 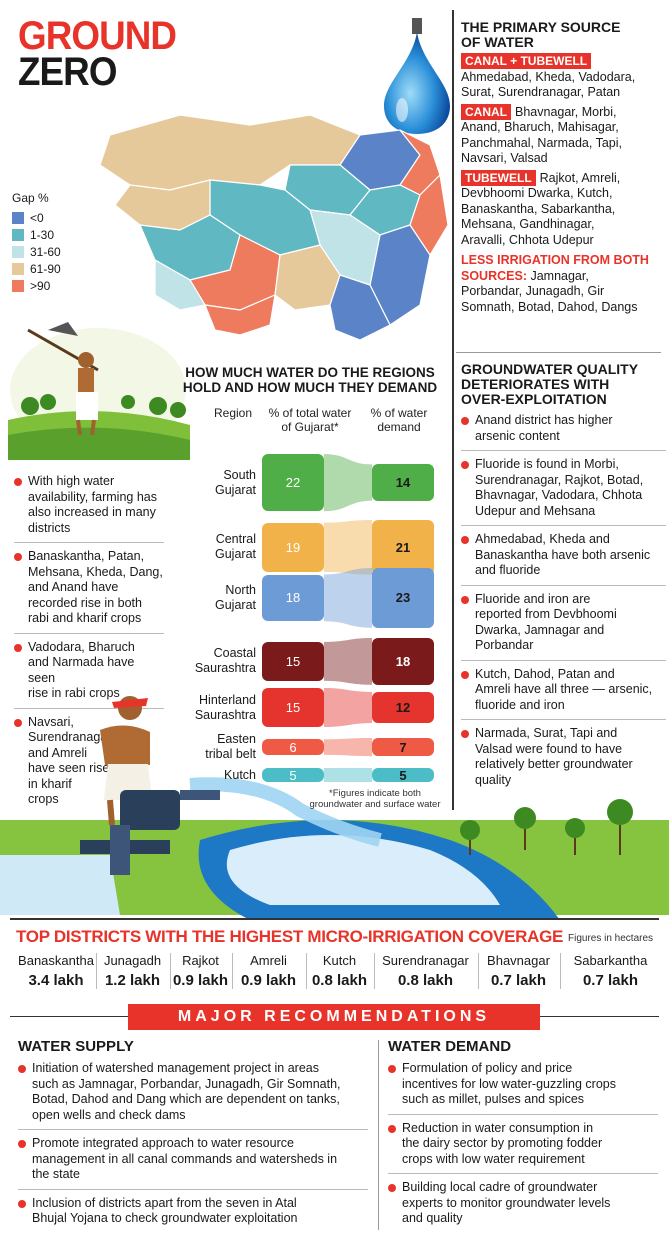 I want to click on source-line: Bhavnagar, Morbi,, so click(x=566, y=111).